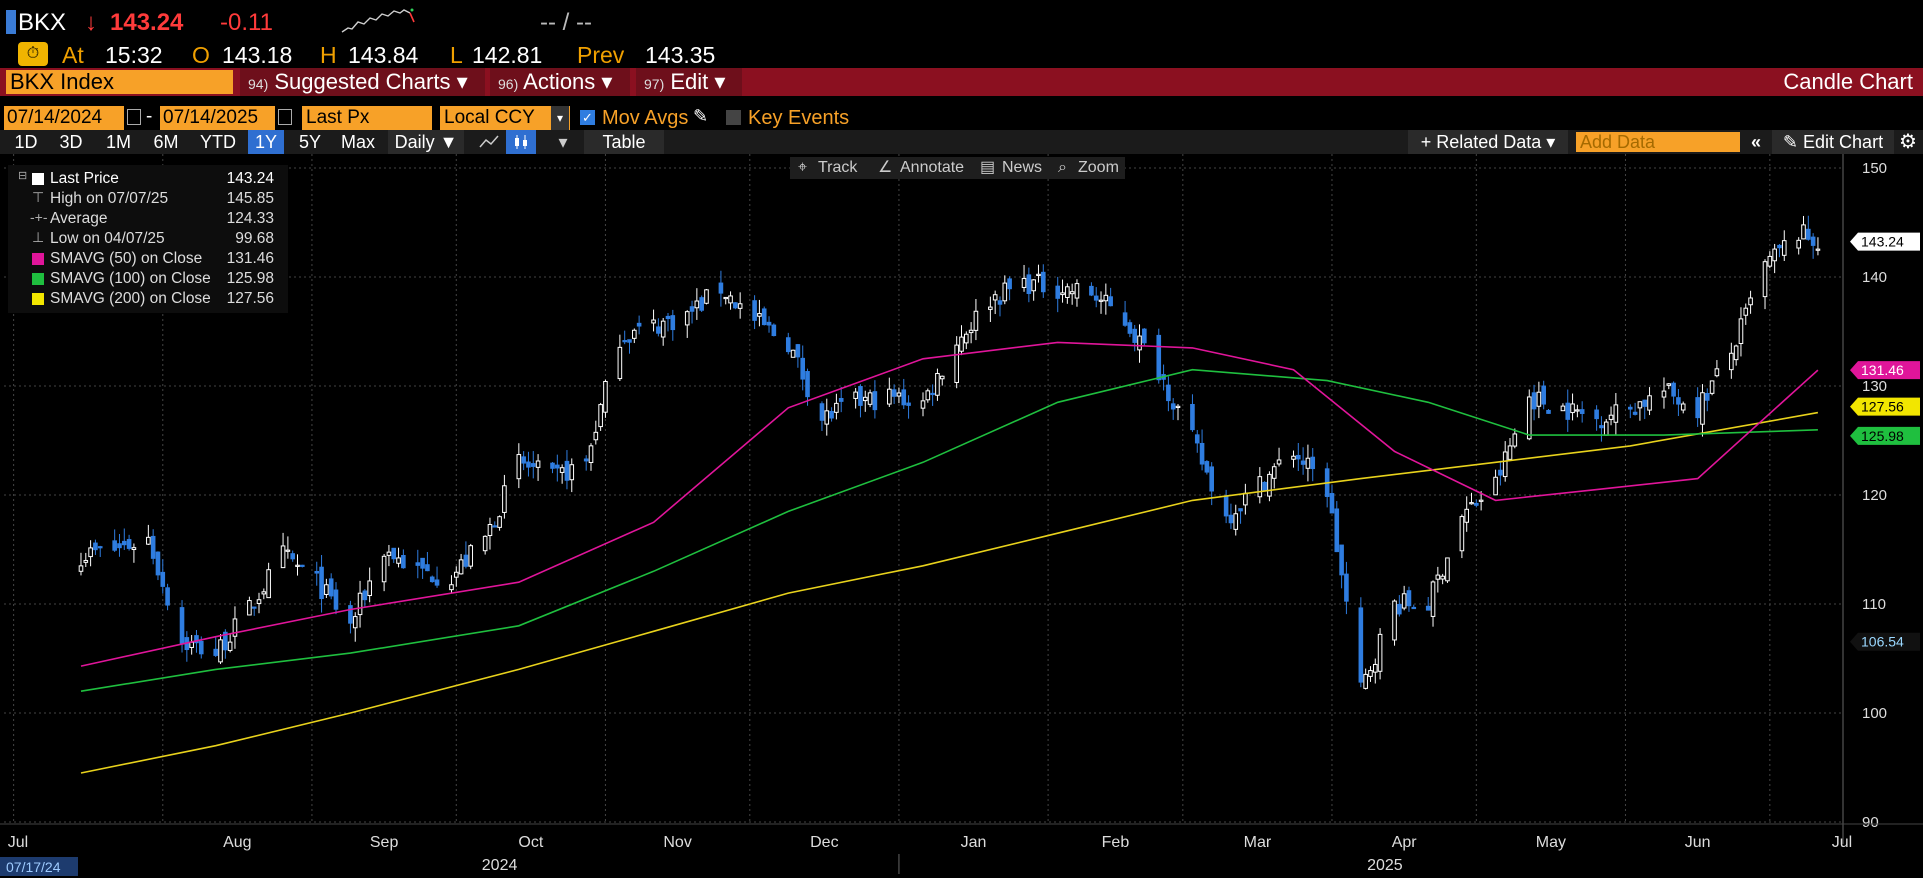 Image resolution: width=1923 pixels, height=878 pixels. What do you see at coordinates (1098, 167) in the screenshot?
I see `zoom-button: Zoom` at bounding box center [1098, 167].